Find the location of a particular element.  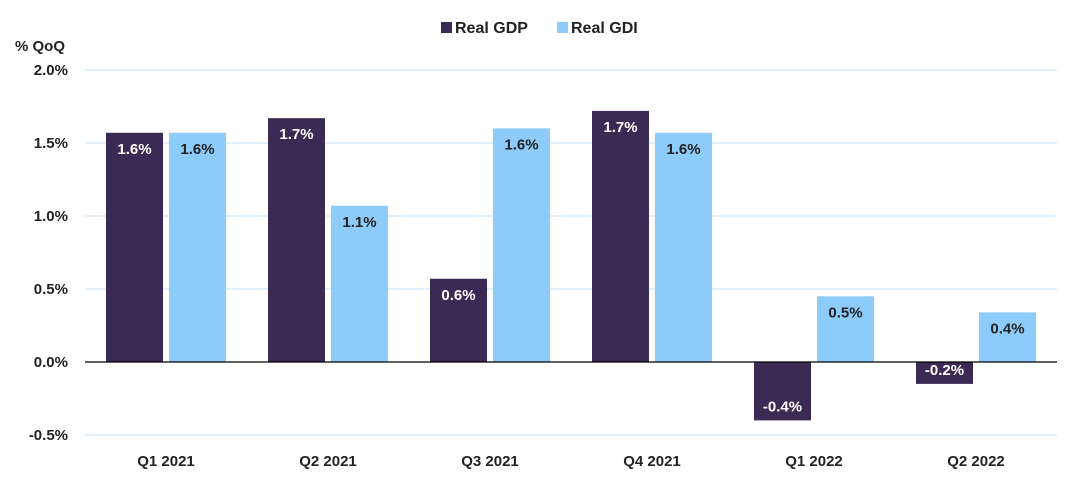

legend-label-1: Real GDI is located at coordinates (604, 28).